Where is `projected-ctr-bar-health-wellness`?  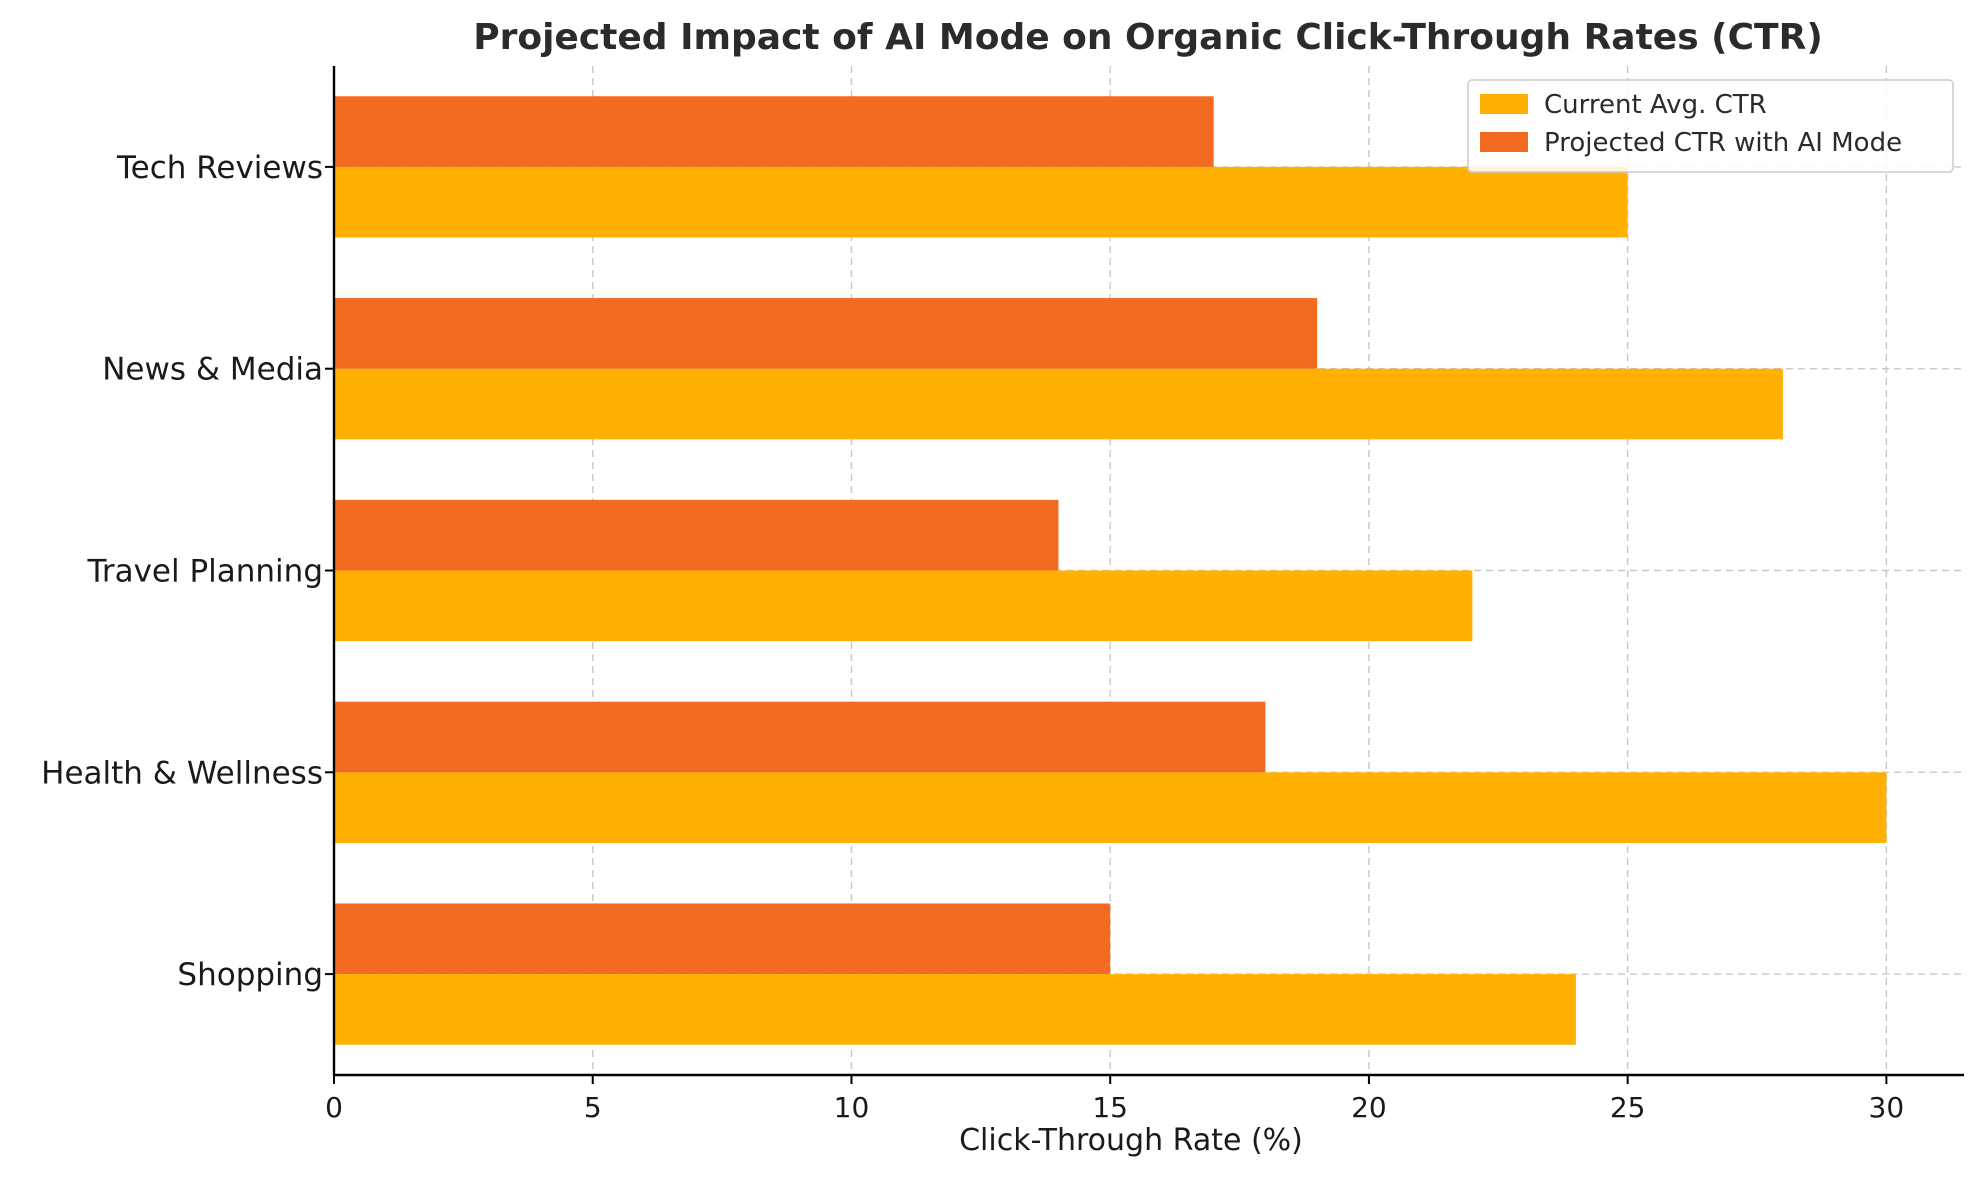 projected-ctr-bar-health-wellness is located at coordinates (800, 737).